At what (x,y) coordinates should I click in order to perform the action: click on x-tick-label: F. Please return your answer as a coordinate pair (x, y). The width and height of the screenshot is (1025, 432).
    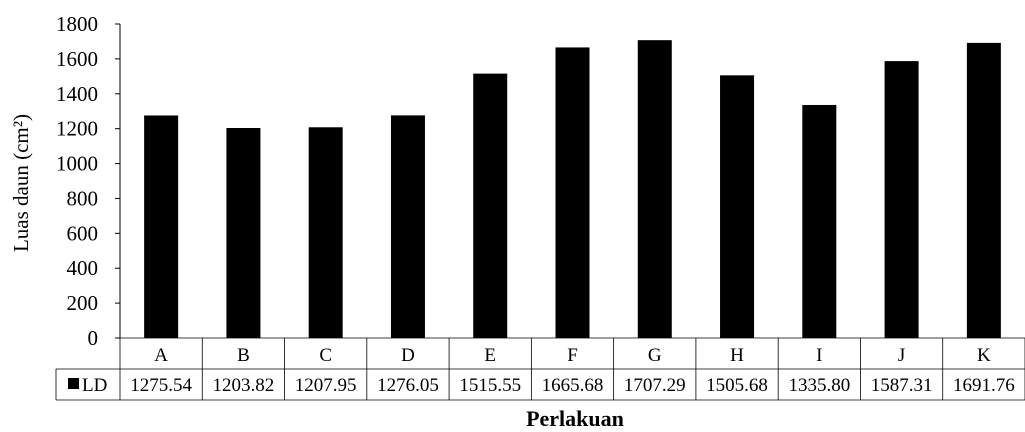
    Looking at the image, I should click on (572, 355).